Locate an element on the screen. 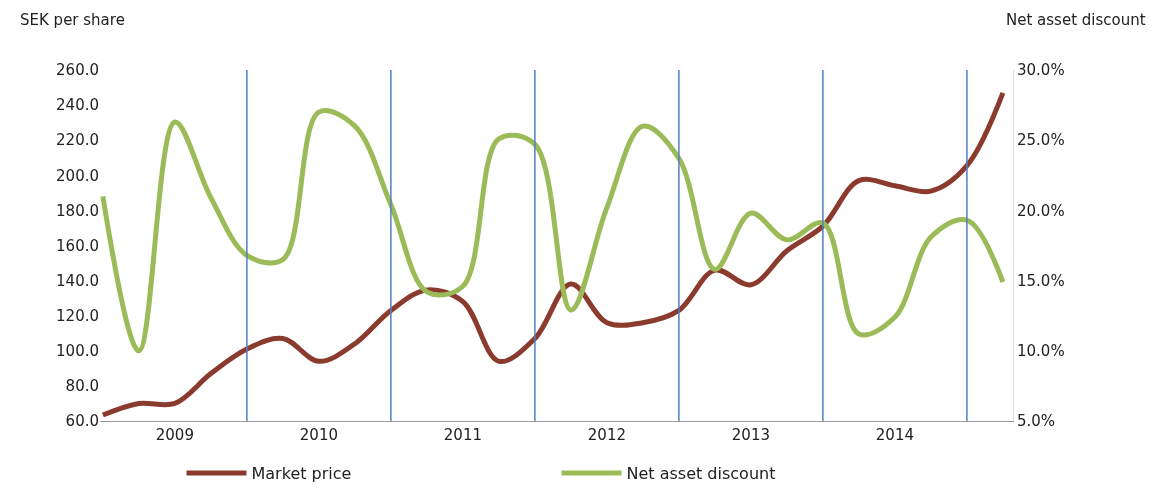 The height and width of the screenshot is (502, 1153). y-tick-label: 100.0 is located at coordinates (77, 351).